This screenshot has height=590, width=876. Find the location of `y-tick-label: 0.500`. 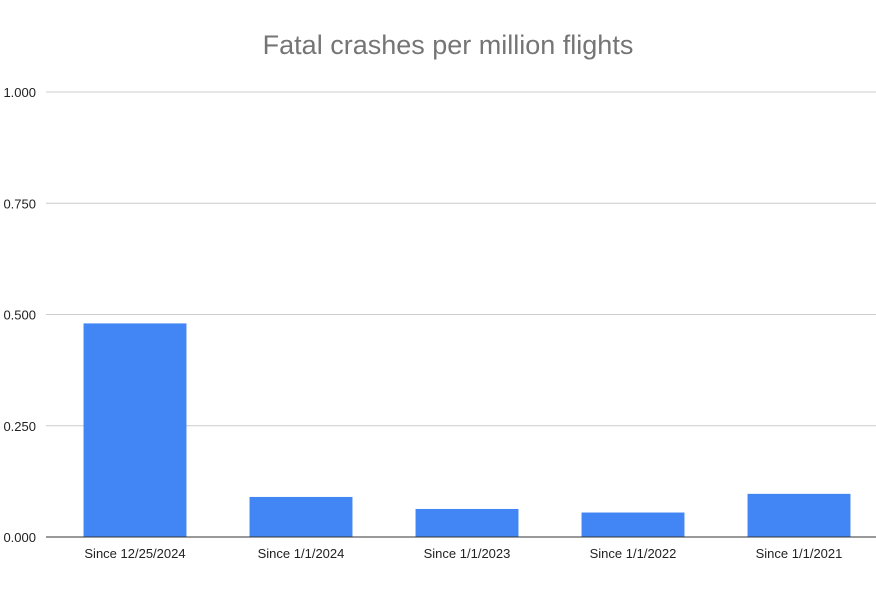

y-tick-label: 0.500 is located at coordinates (19, 315).